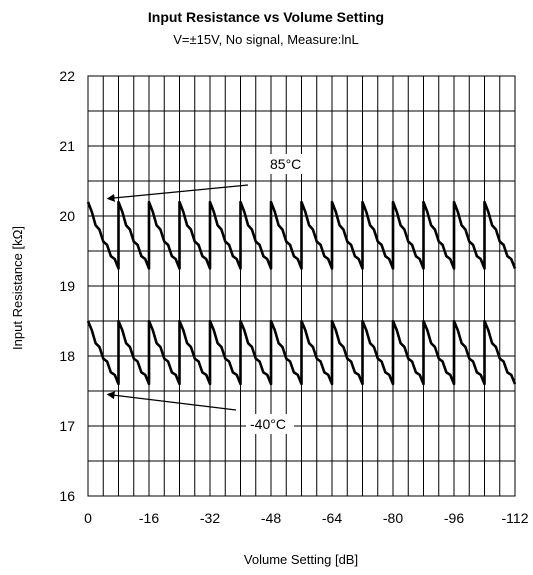 Image resolution: width=533 pixels, height=575 pixels. Describe the element at coordinates (67, 426) in the screenshot. I see `y-tick-label: 17` at that location.